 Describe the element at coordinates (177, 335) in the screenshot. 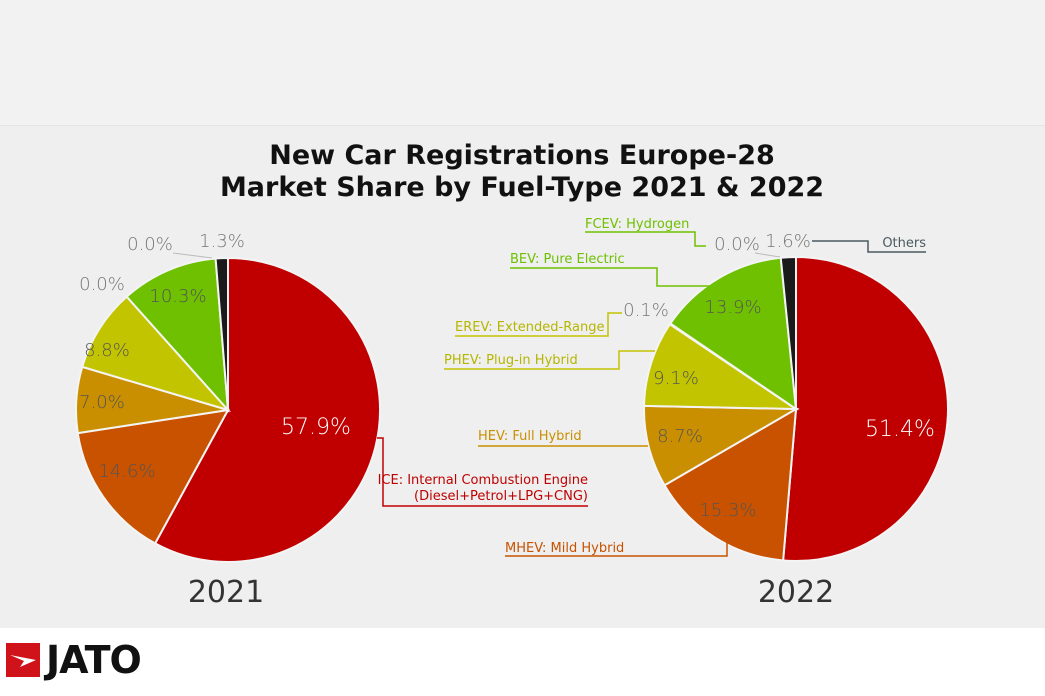

I see `pie-slice-2021-bev` at that location.